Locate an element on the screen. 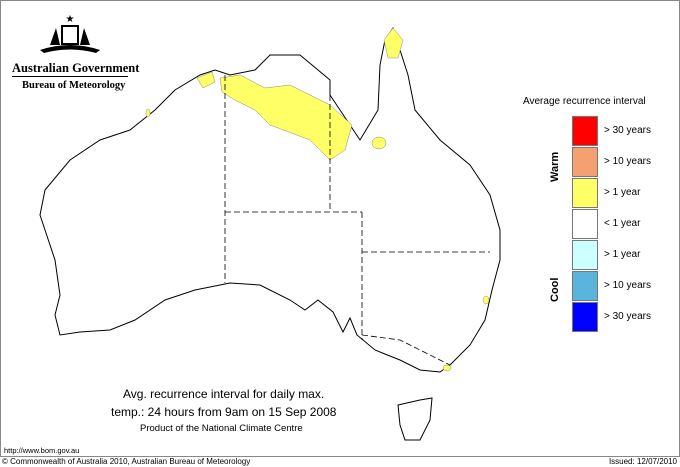 This screenshot has width=680, height=467. issued-date: Issued: 12/07/2010 is located at coordinates (642, 461).